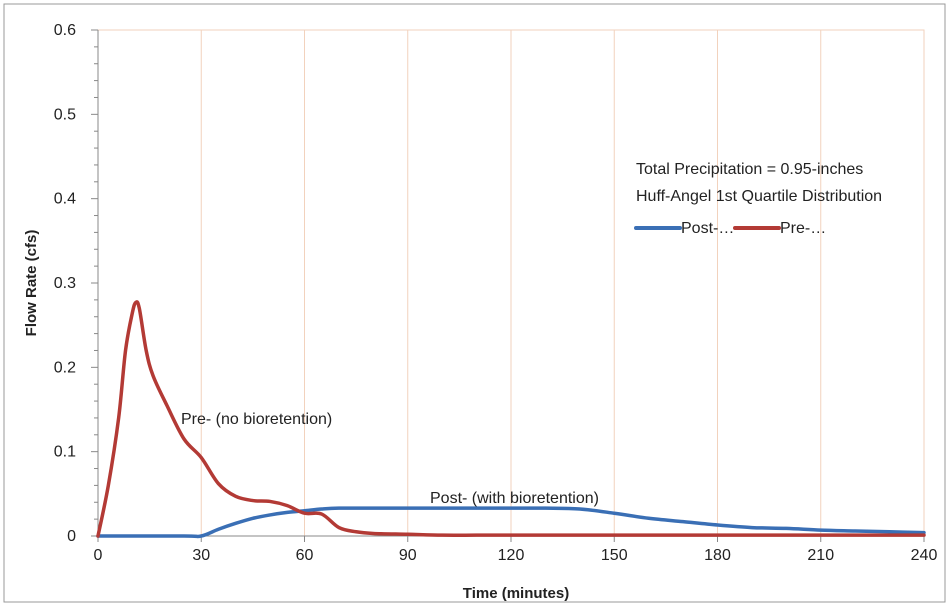  I want to click on x-tick-label: 240, so click(924, 555).